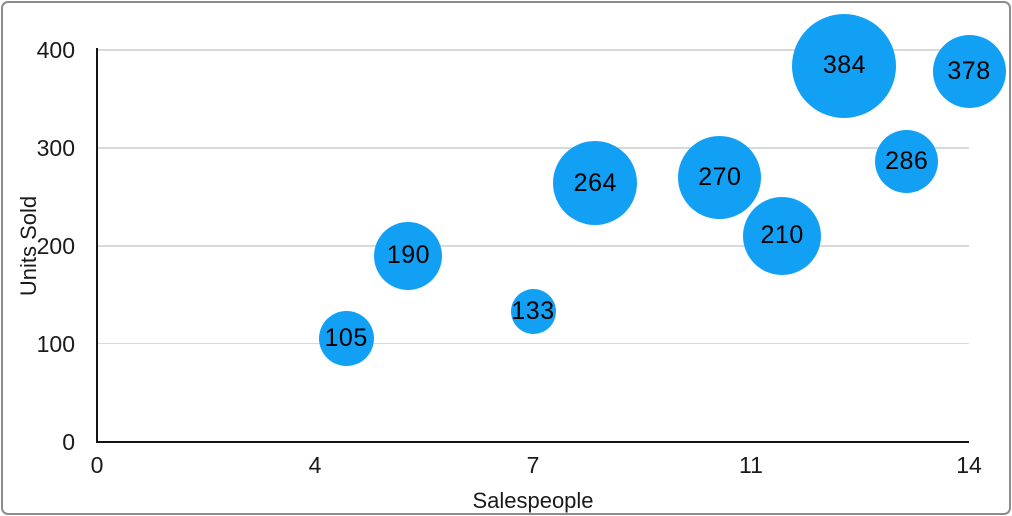  I want to click on bubble-384: 384, so click(844, 65).